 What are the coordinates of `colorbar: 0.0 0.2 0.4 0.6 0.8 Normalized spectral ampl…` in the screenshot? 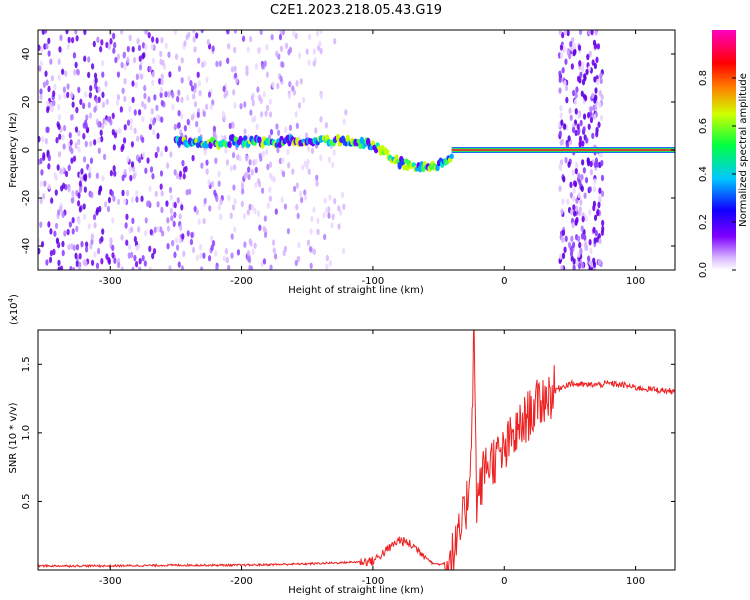 It's located at (723, 154).